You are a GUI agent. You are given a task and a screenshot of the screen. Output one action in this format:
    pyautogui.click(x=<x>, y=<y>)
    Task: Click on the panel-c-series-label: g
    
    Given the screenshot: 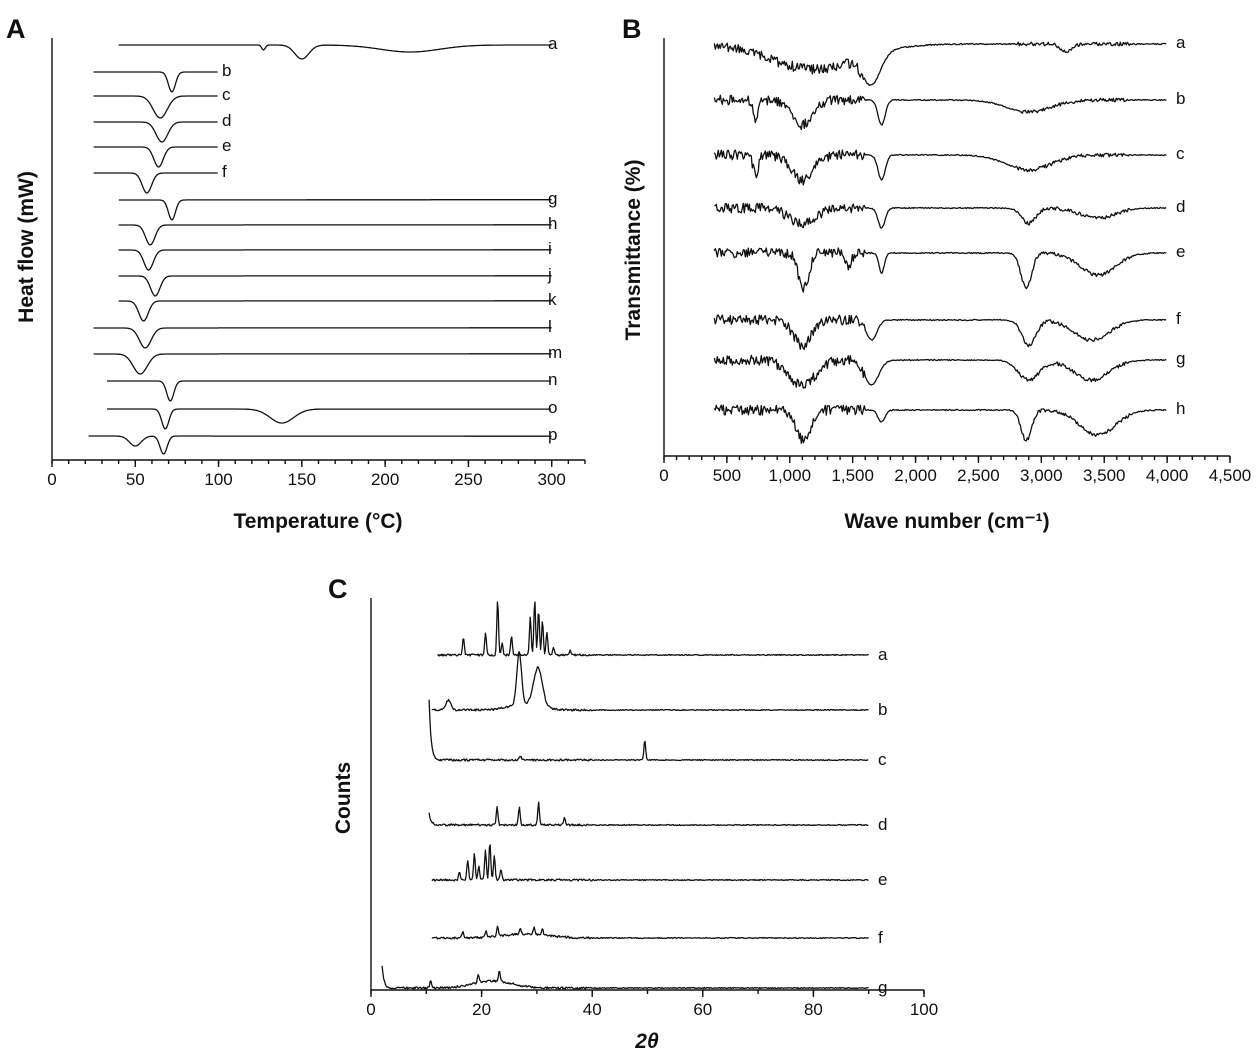 What is the action you would take?
    pyautogui.click(x=882, y=987)
    